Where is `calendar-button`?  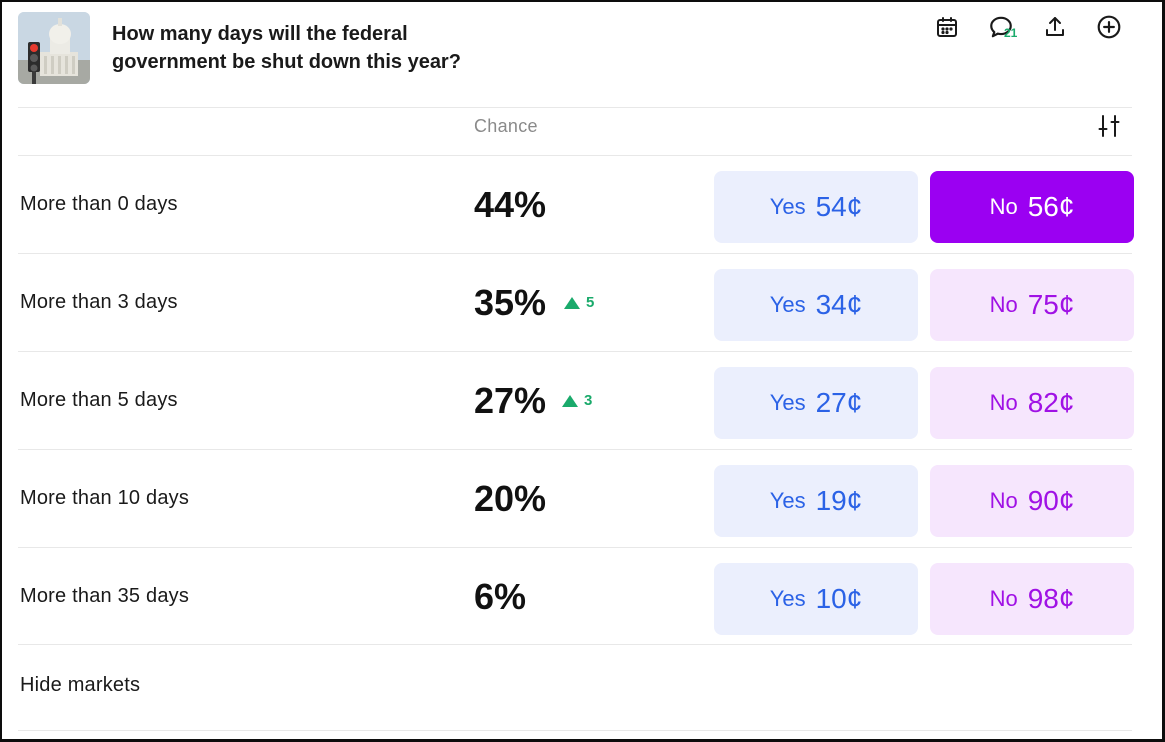
calendar-button is located at coordinates (947, 27).